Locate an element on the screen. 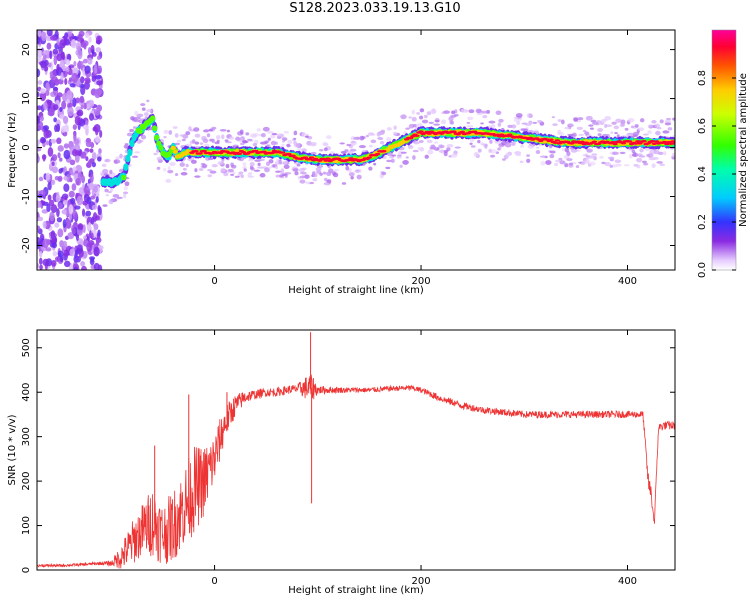 Image resolution: width=750 pixels, height=600 pixels. snr-ytick-label: 100 is located at coordinates (26, 525).